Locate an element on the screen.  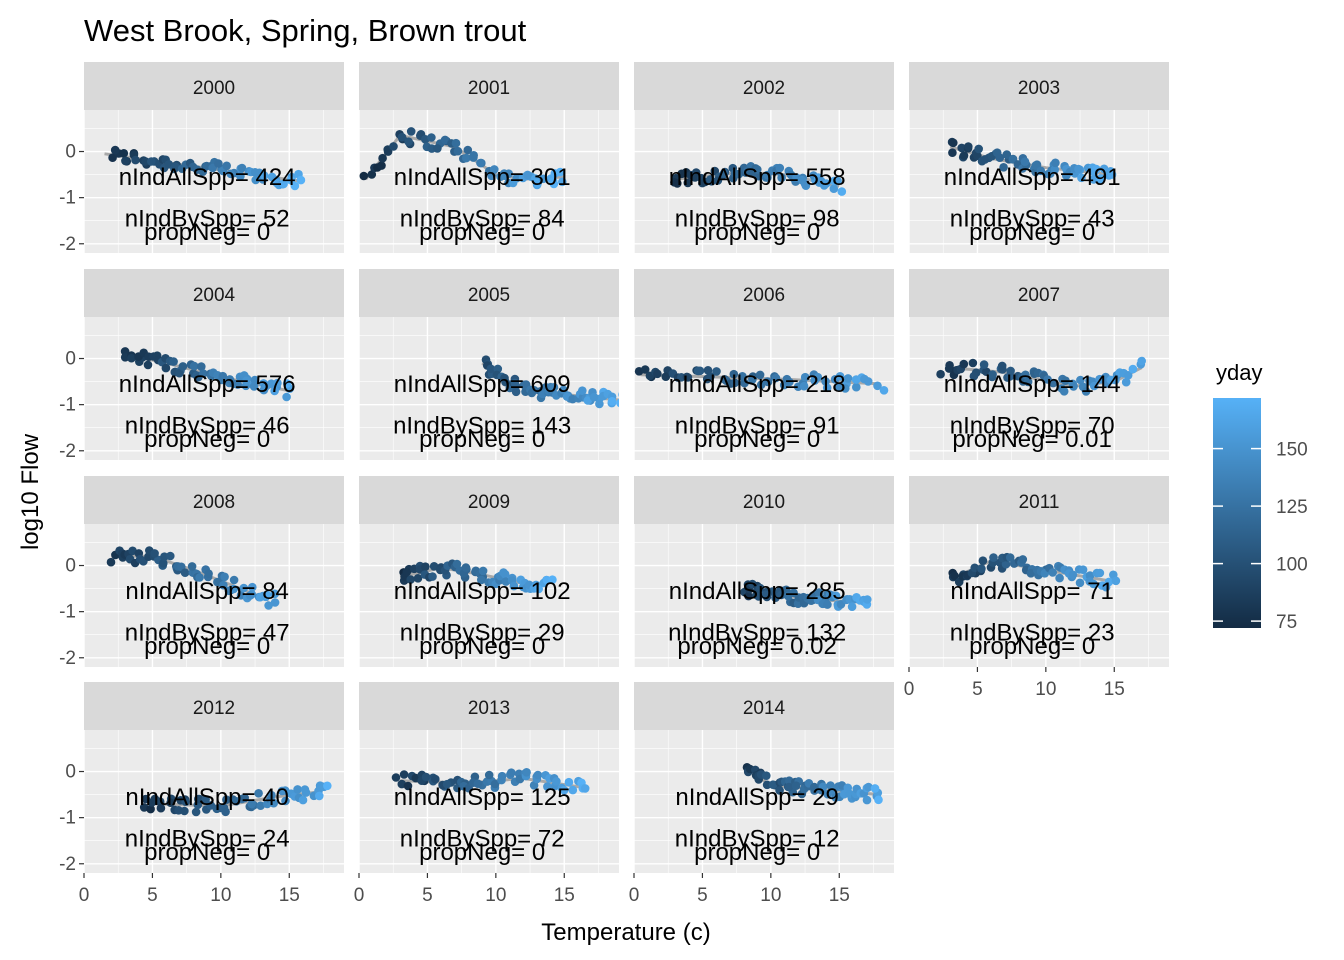
facet-strip-label: 2013 is located at coordinates (489, 708).